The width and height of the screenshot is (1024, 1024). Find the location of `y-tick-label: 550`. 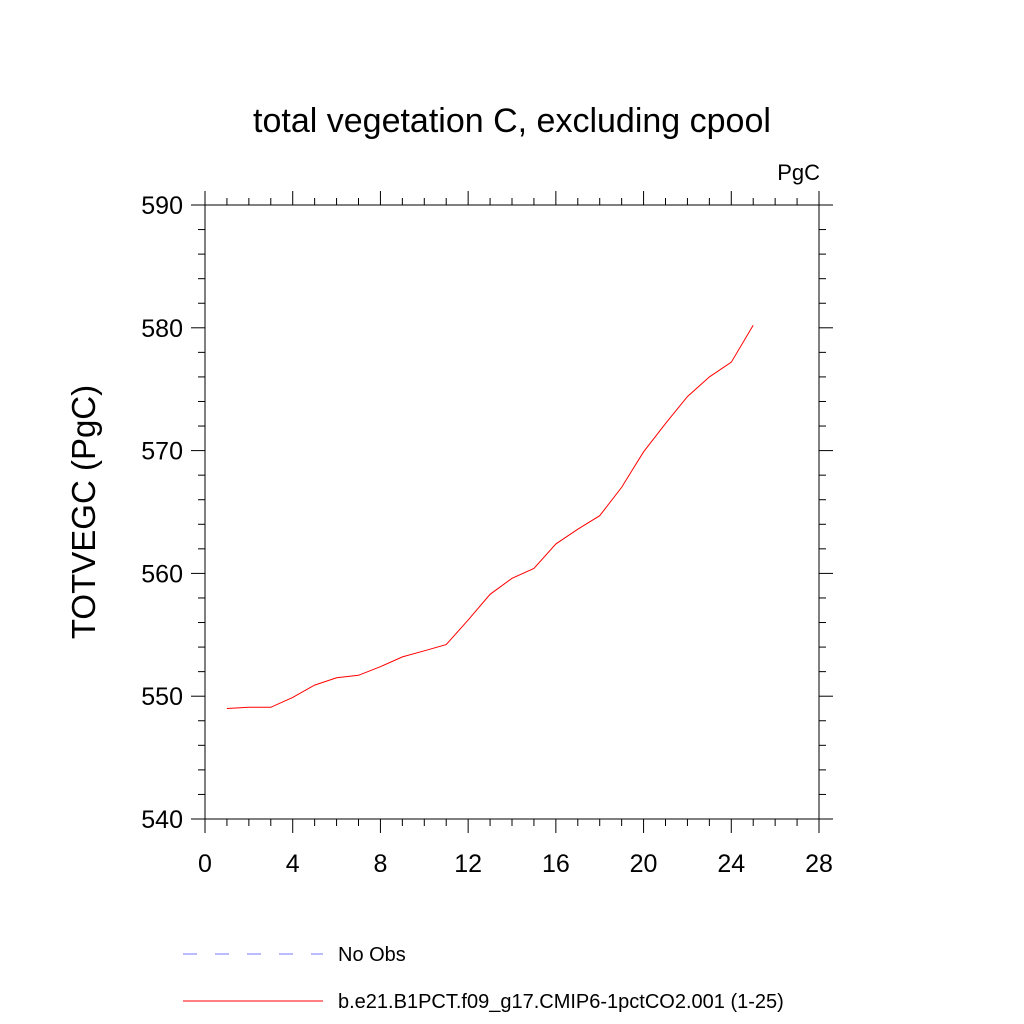

y-tick-label: 550 is located at coordinates (162, 697).